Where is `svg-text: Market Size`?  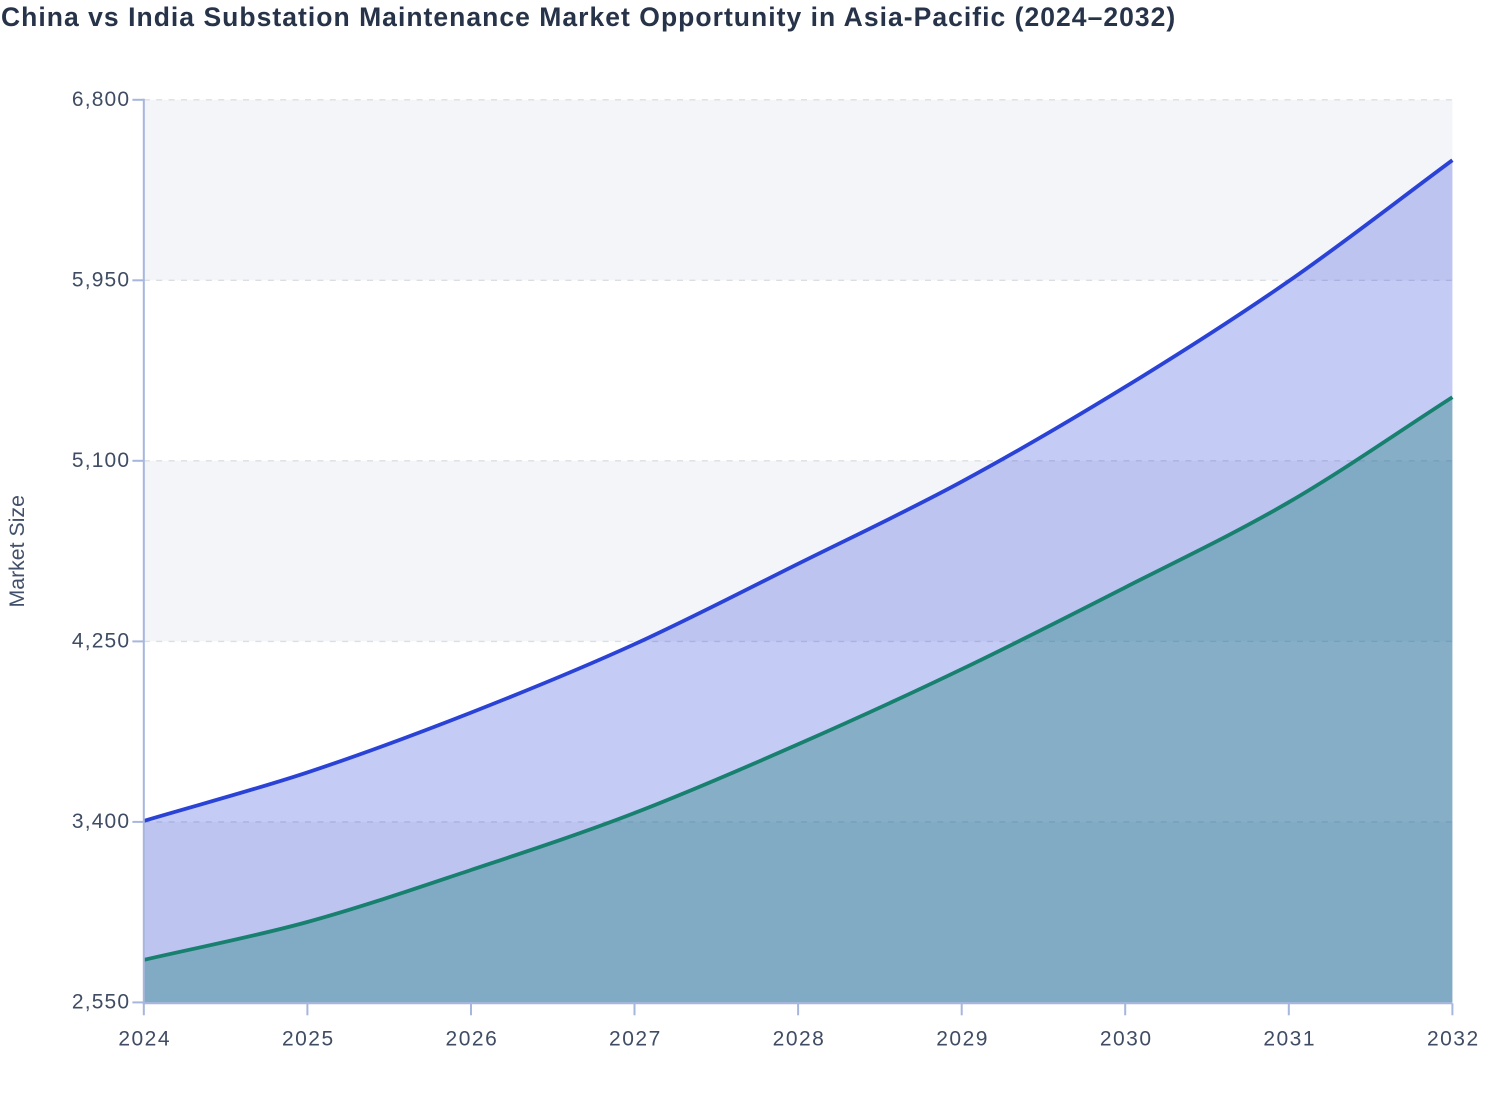
svg-text: Market Size is located at coordinates (17, 551).